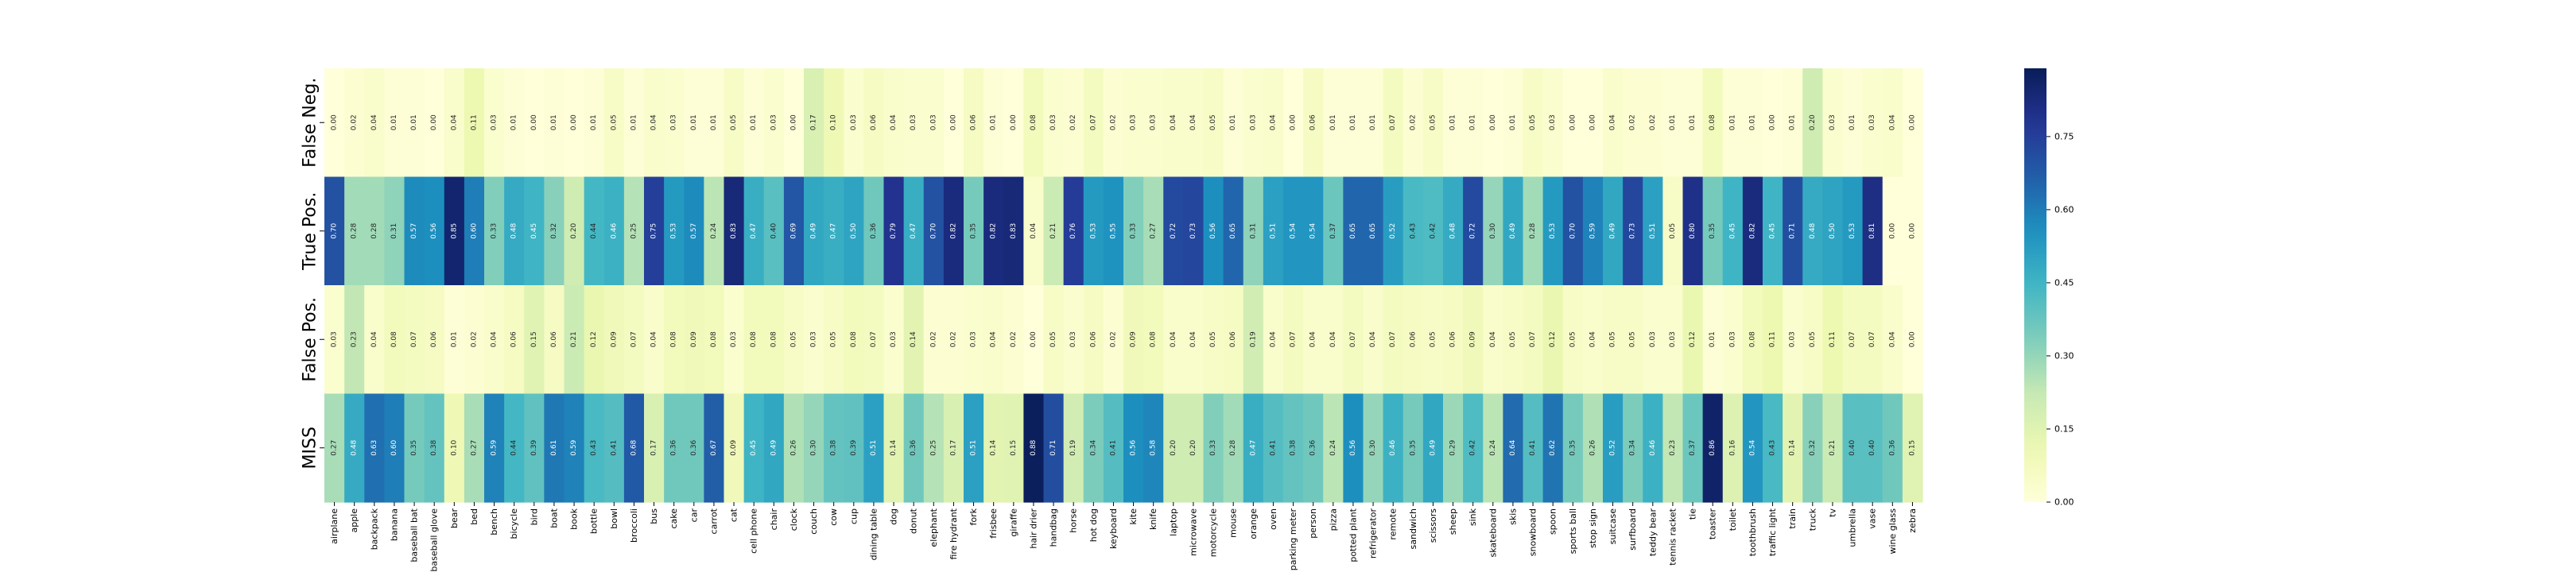 The image size is (2576, 572). Describe the element at coordinates (754, 531) in the screenshot. I see `column-label: cell phone` at that location.